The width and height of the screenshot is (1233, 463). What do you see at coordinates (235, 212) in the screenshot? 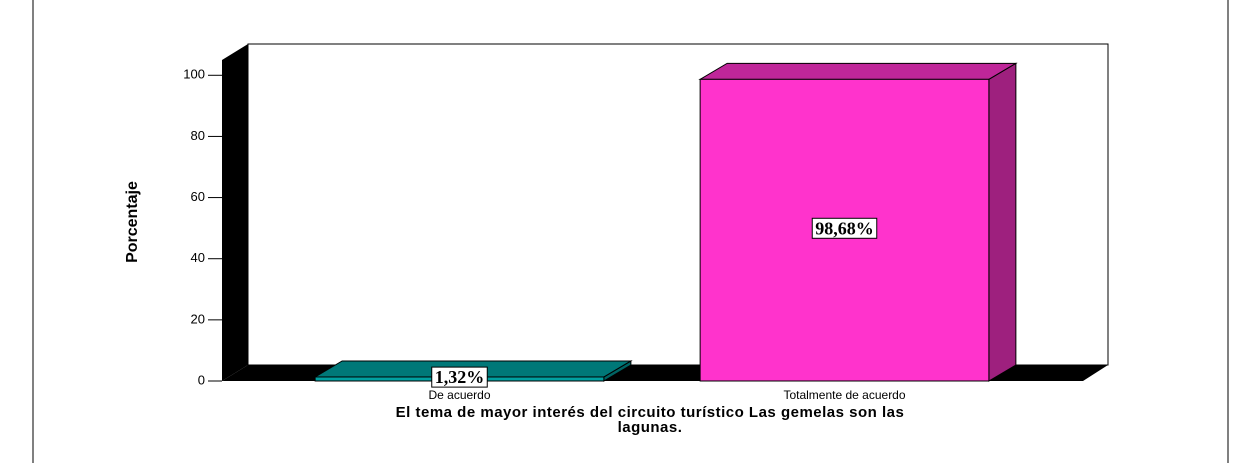
I see `side-wall` at bounding box center [235, 212].